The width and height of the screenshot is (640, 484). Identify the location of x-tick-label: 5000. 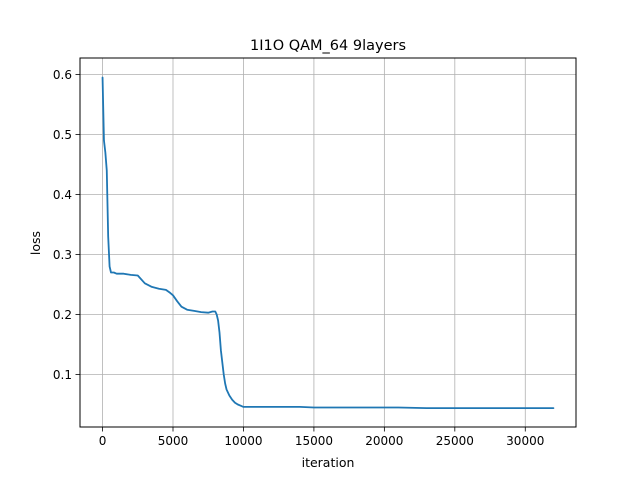
(173, 441).